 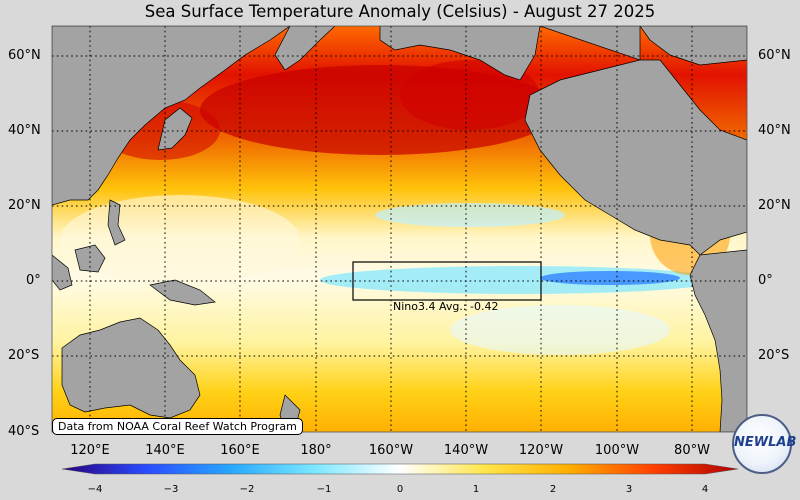 What do you see at coordinates (24, 431) in the screenshot?
I see `lat-label-left-40s: 40°S` at bounding box center [24, 431].